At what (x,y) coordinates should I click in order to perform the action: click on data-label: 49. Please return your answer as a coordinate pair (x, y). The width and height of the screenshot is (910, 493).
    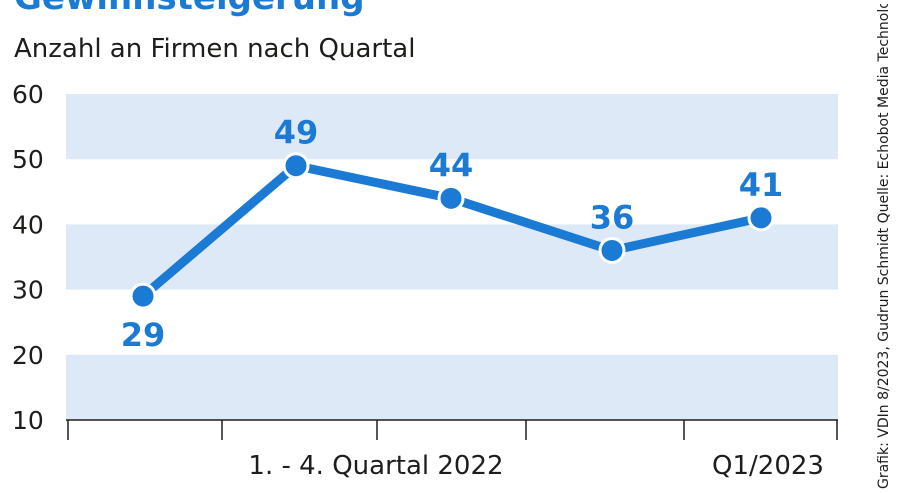
    Looking at the image, I should click on (296, 133).